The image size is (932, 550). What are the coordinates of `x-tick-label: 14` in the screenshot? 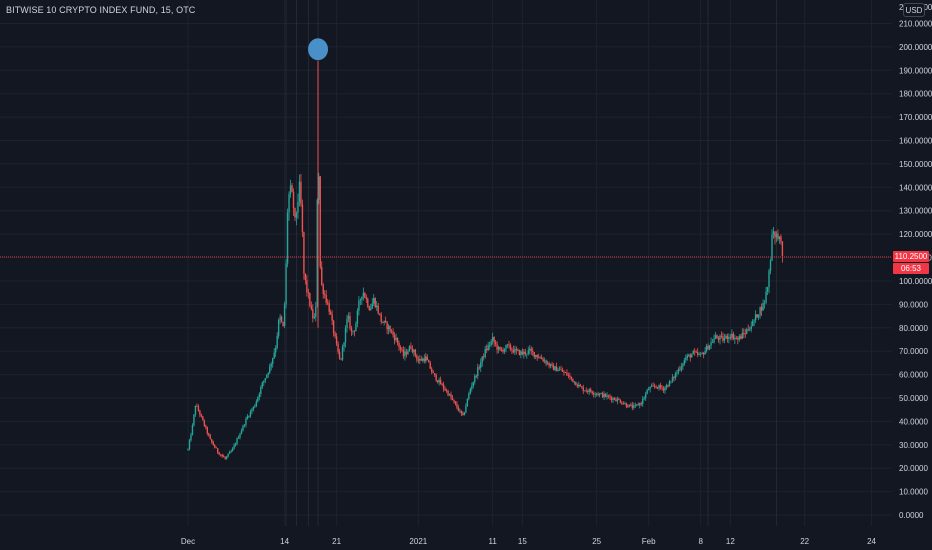 It's located at (284, 541).